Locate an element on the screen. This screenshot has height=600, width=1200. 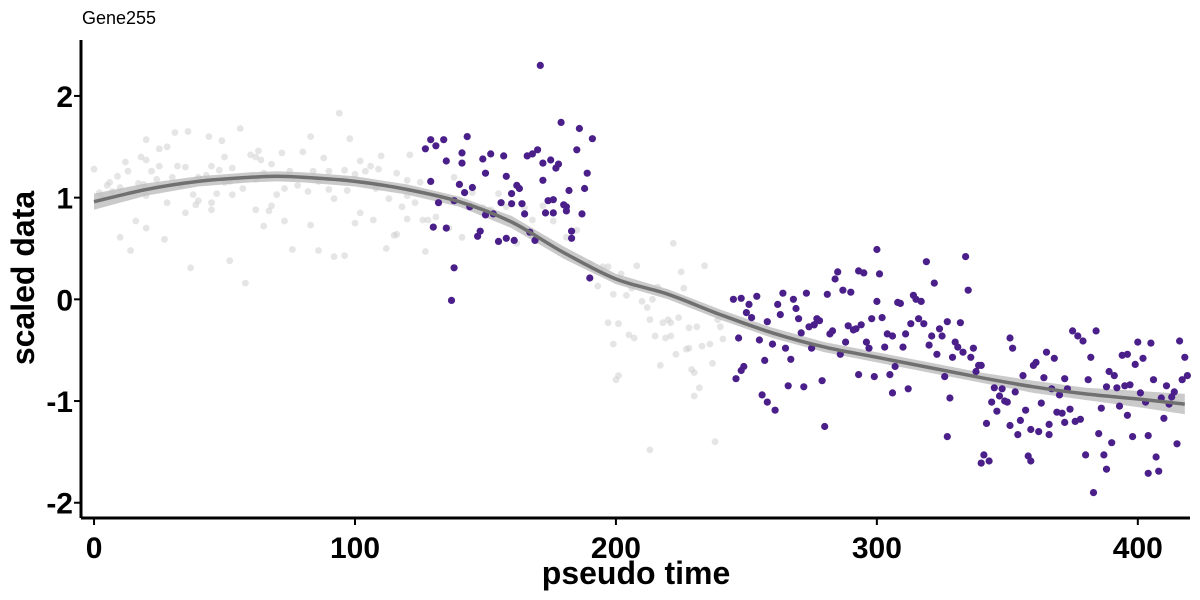
y-tick-label: 1 is located at coordinates (64, 199).